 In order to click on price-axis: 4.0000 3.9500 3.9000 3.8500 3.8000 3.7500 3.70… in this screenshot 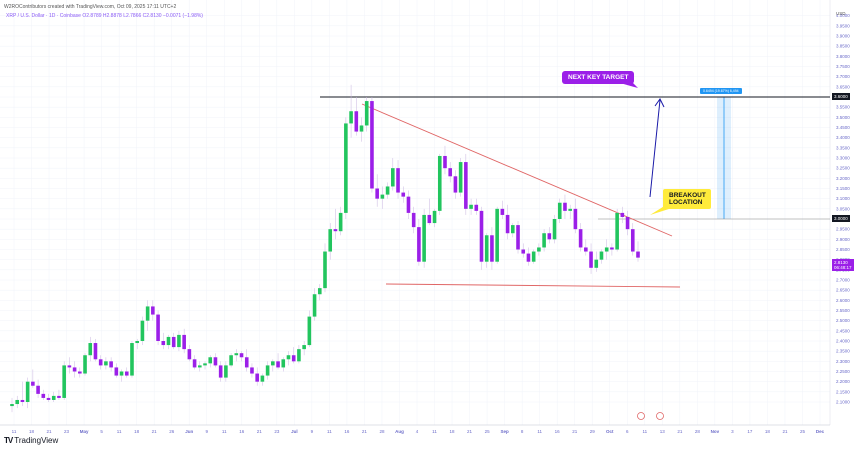, I will do `click(843, 208)`.